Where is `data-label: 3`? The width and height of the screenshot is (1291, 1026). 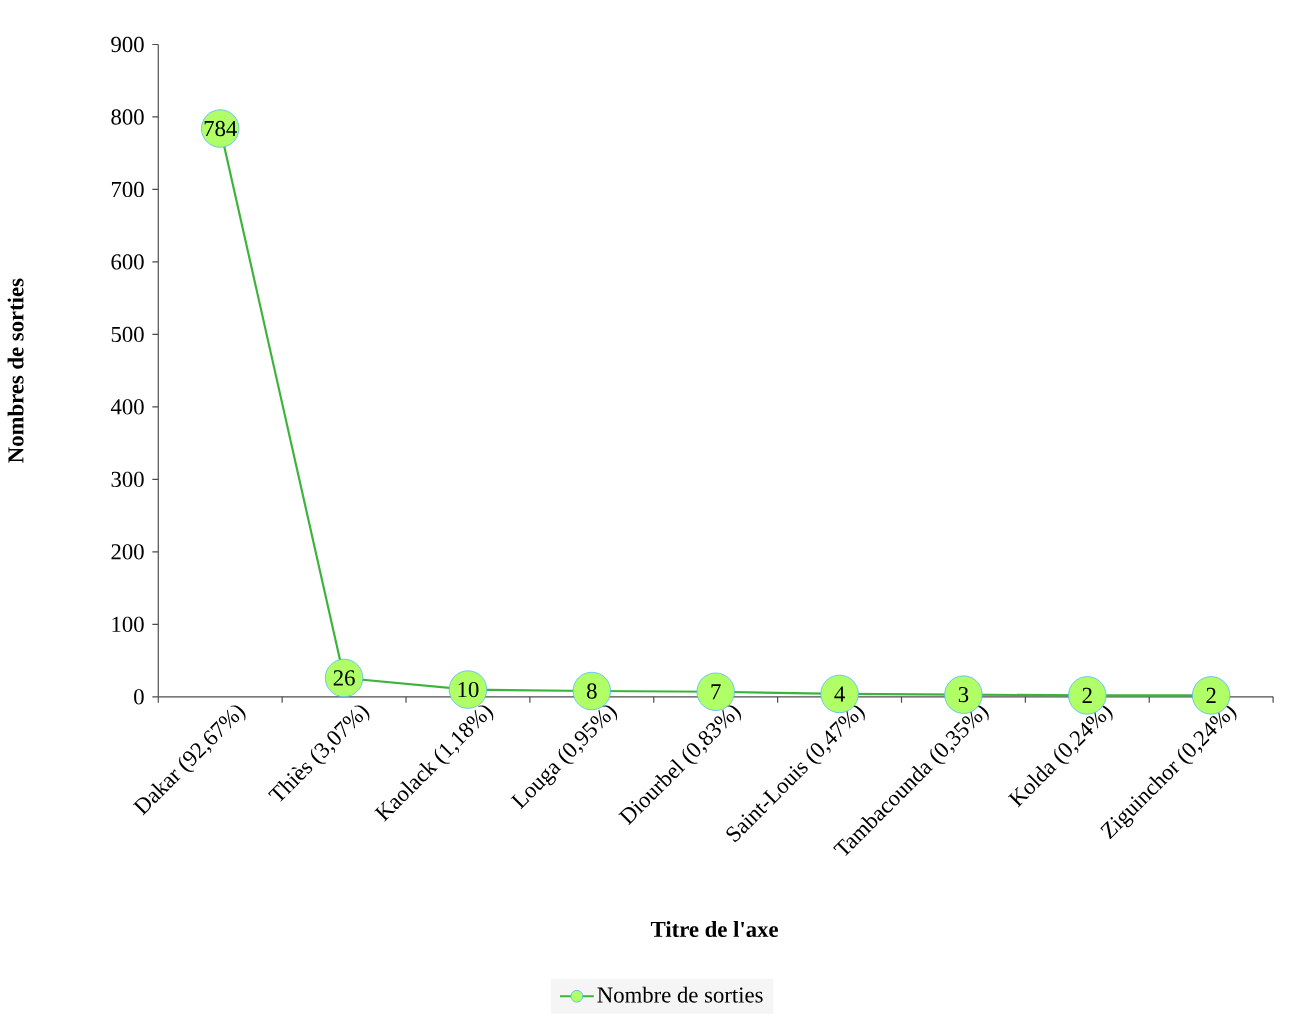 data-label: 3 is located at coordinates (963, 695).